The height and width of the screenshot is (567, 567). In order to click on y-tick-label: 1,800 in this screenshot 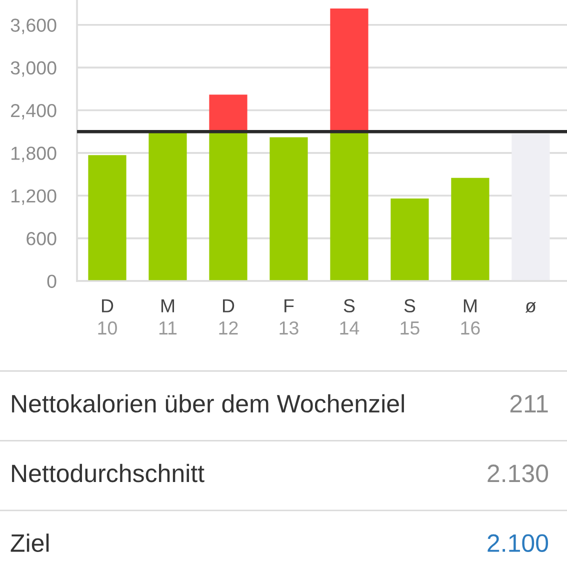, I will do `click(34, 154)`.